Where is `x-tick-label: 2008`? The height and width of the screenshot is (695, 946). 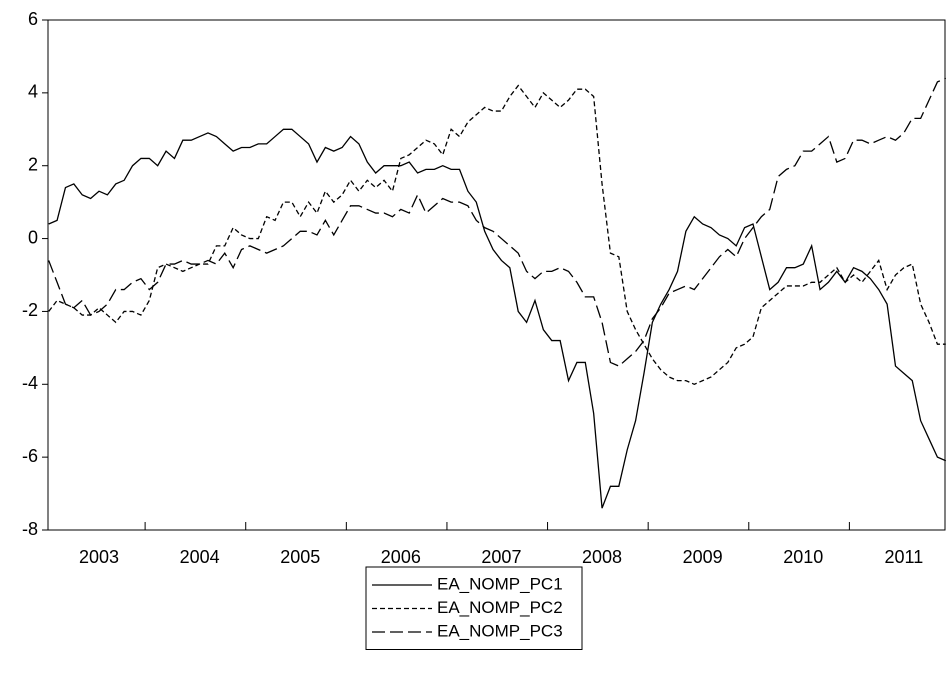
x-tick-label: 2008 is located at coordinates (602, 557).